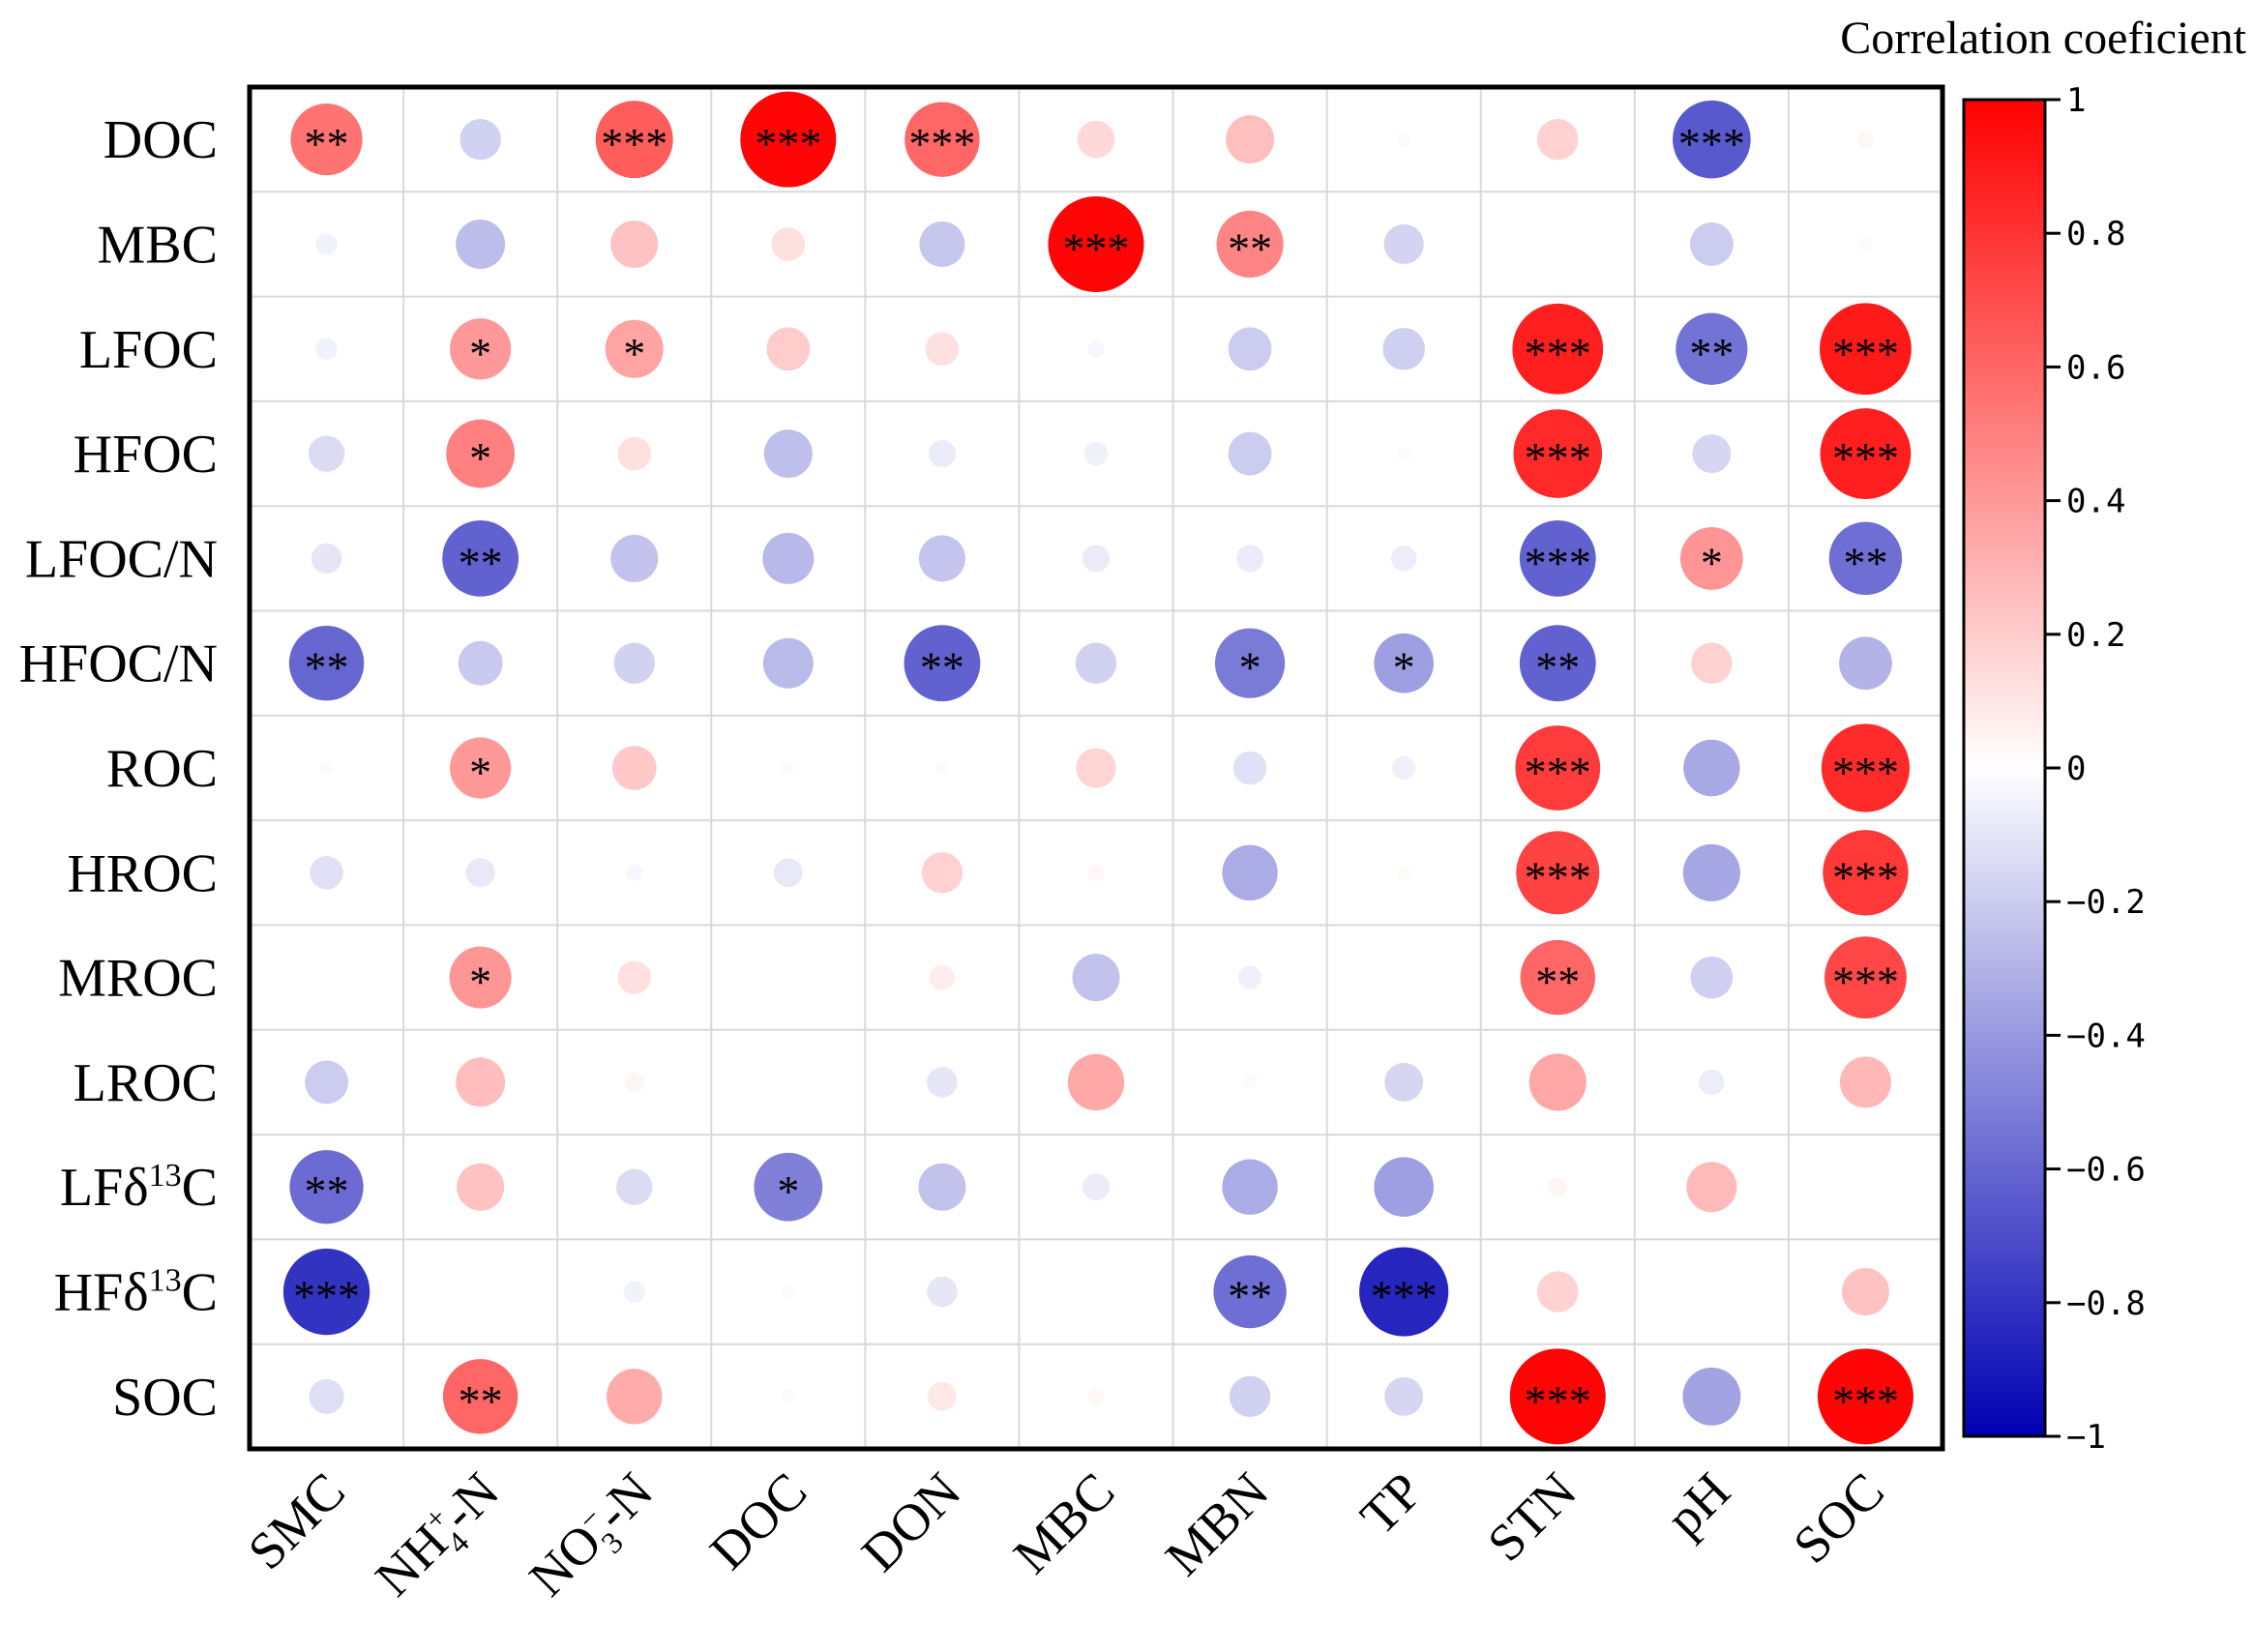  I want to click on row-label: SOC, so click(165, 1398).